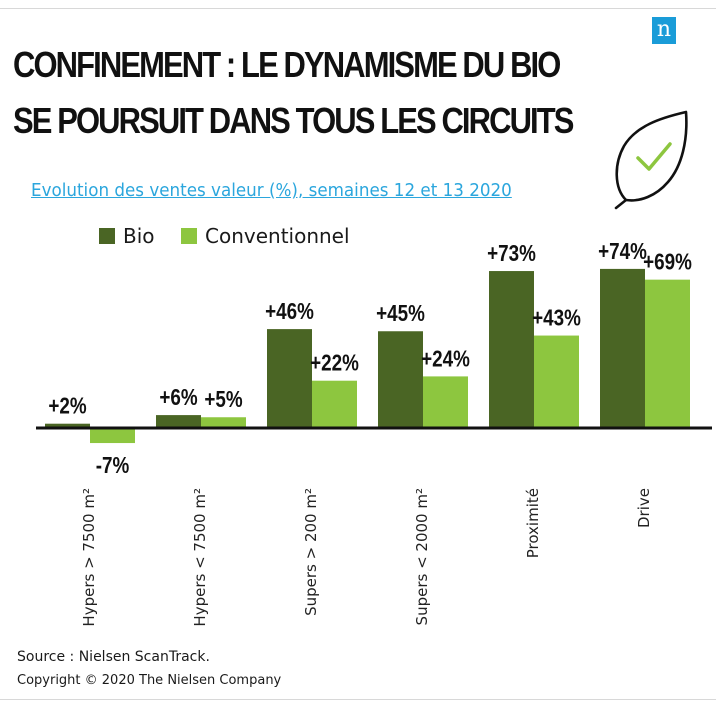 Image resolution: width=716 pixels, height=708 pixels. I want to click on bar-conventionnel-supers-2000-m, so click(445, 402).